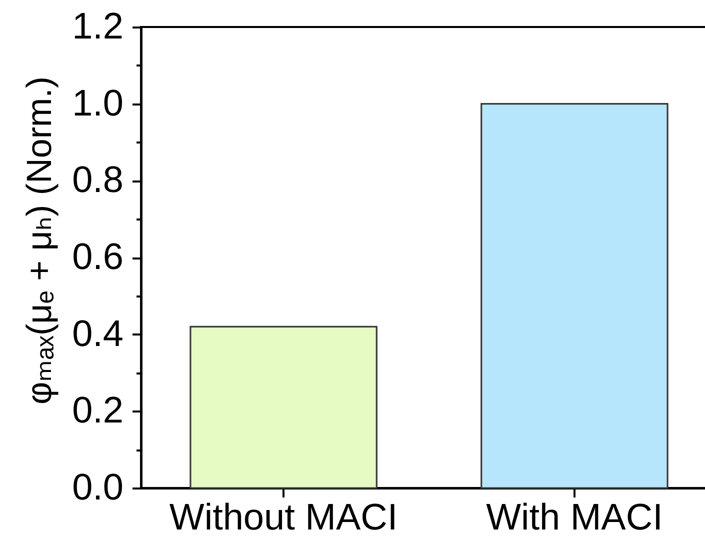 The image size is (705, 543). I want to click on x-tick-label: With MACI, so click(574, 517).